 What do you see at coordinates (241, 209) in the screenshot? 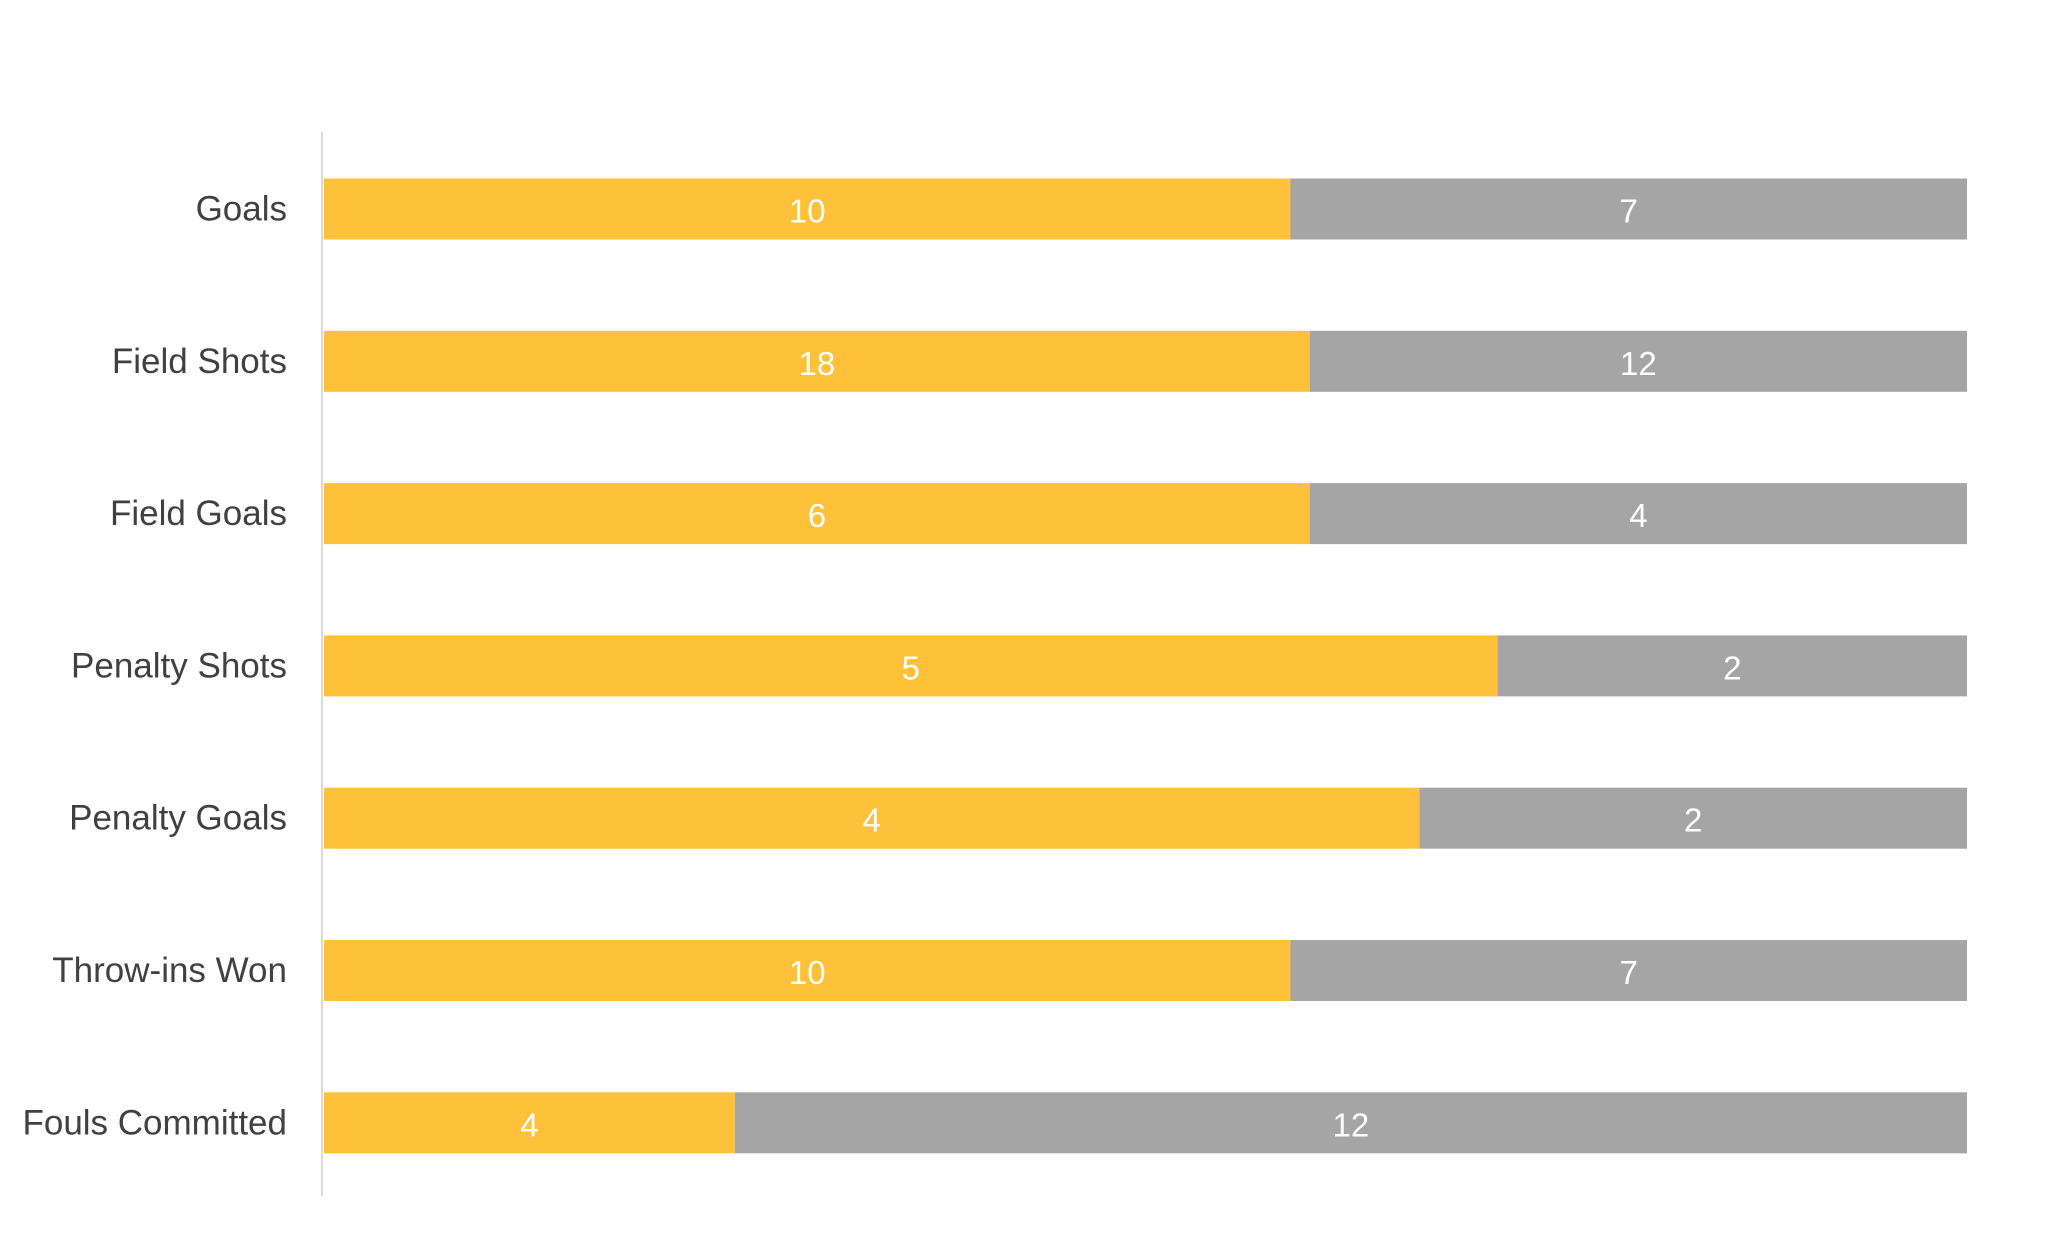
I see `category-label-goals: Goals` at bounding box center [241, 209].